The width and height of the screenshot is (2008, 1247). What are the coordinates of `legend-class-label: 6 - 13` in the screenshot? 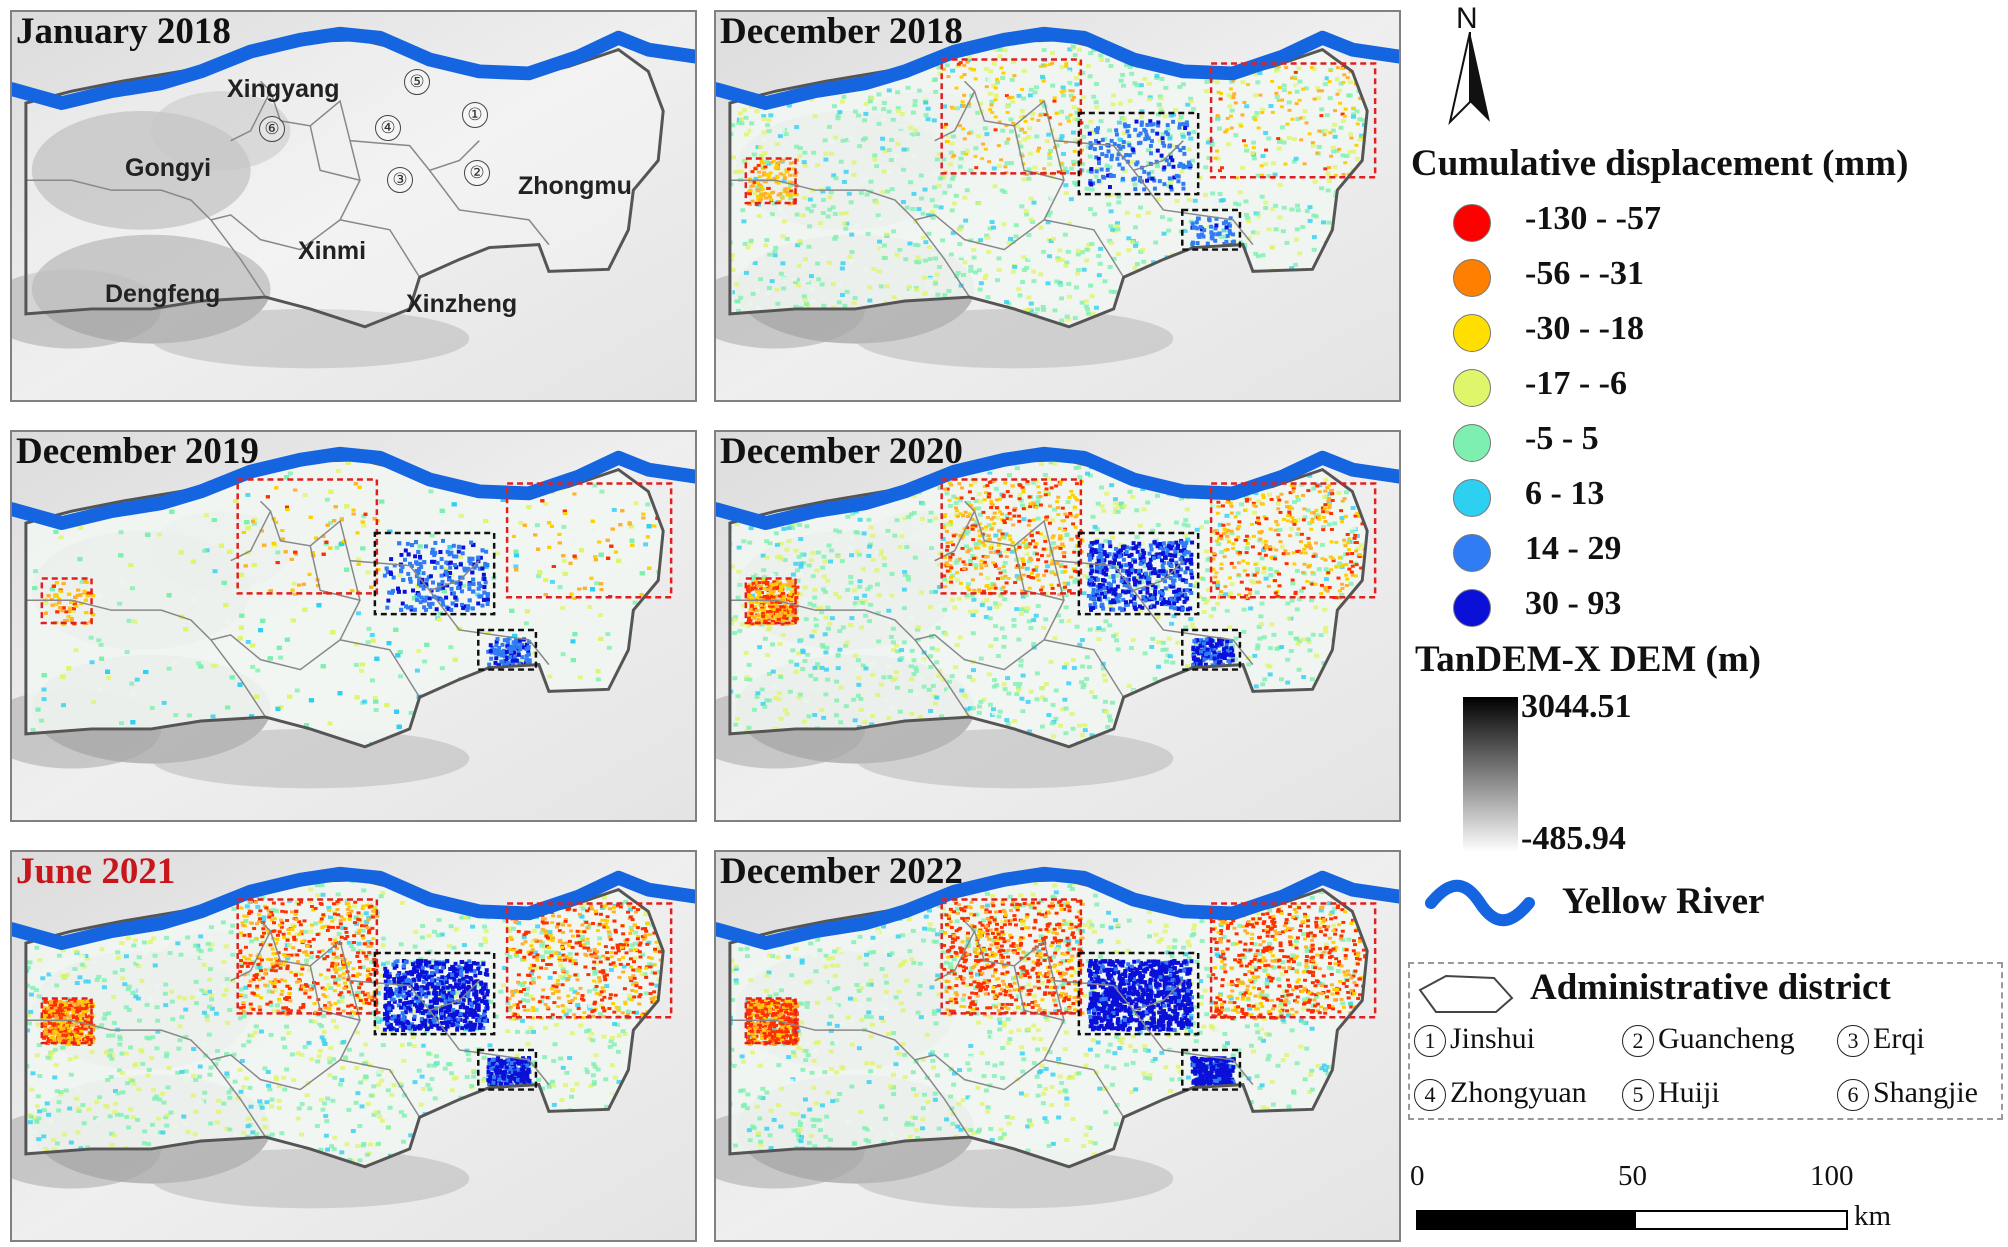 It's located at (1565, 493).